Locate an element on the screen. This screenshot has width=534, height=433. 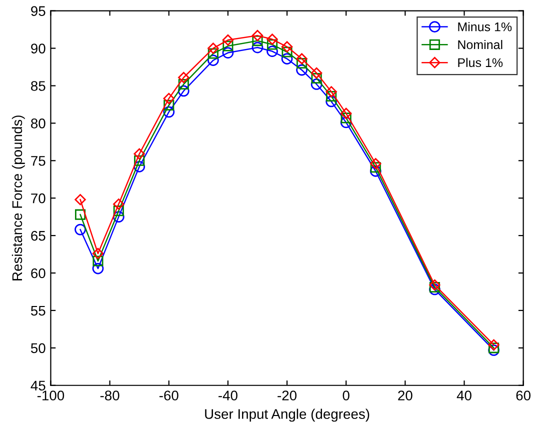
y-tick-label: 80 is located at coordinates (38, 123).